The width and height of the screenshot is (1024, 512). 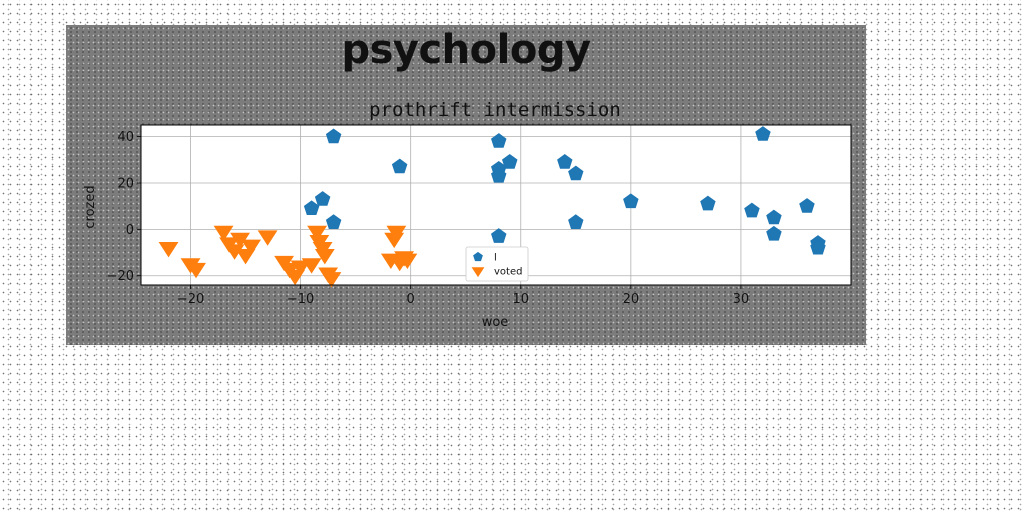 I want to click on x-tick-label: 20, so click(x=631, y=299).